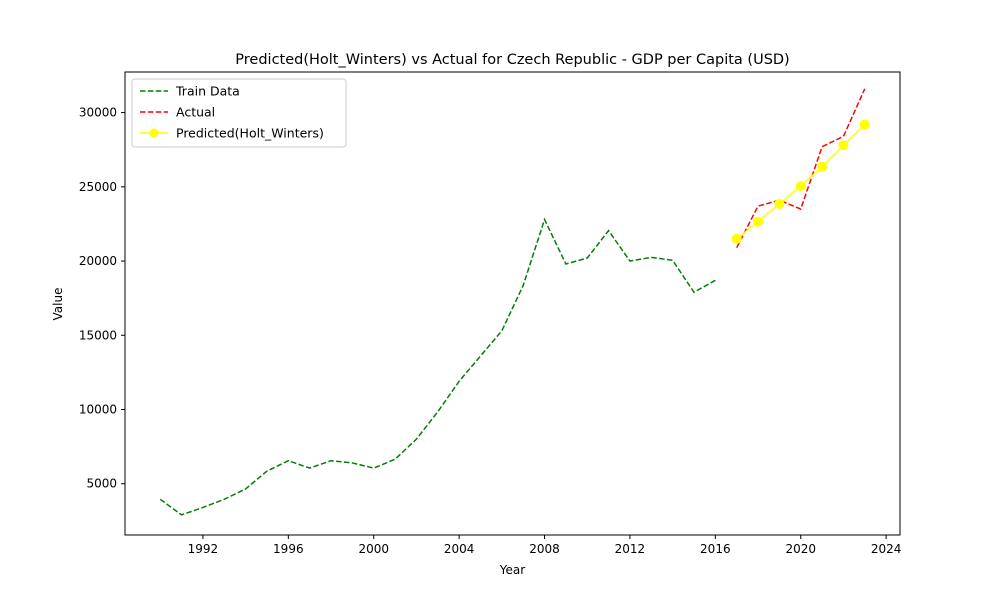 The width and height of the screenshot is (1000, 600). Describe the element at coordinates (207, 91) in the screenshot. I see `legend-label: Train Data` at that location.